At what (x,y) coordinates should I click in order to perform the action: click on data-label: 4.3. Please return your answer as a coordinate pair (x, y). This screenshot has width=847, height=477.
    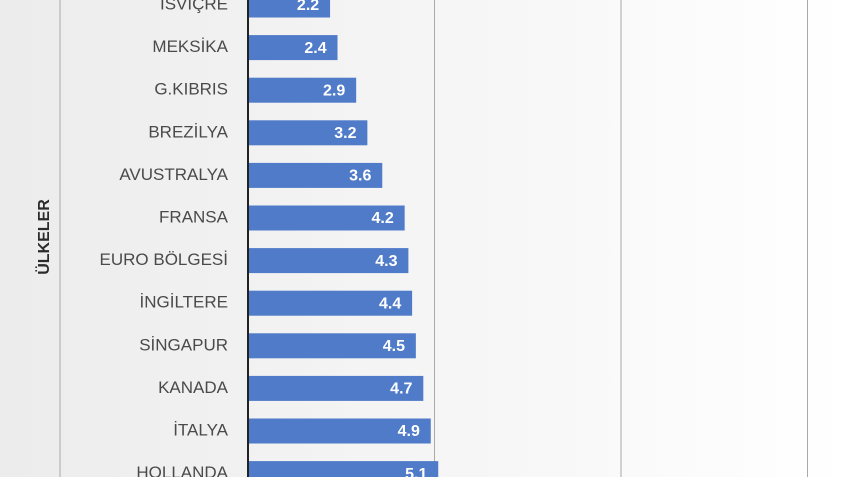
    Looking at the image, I should click on (386, 261).